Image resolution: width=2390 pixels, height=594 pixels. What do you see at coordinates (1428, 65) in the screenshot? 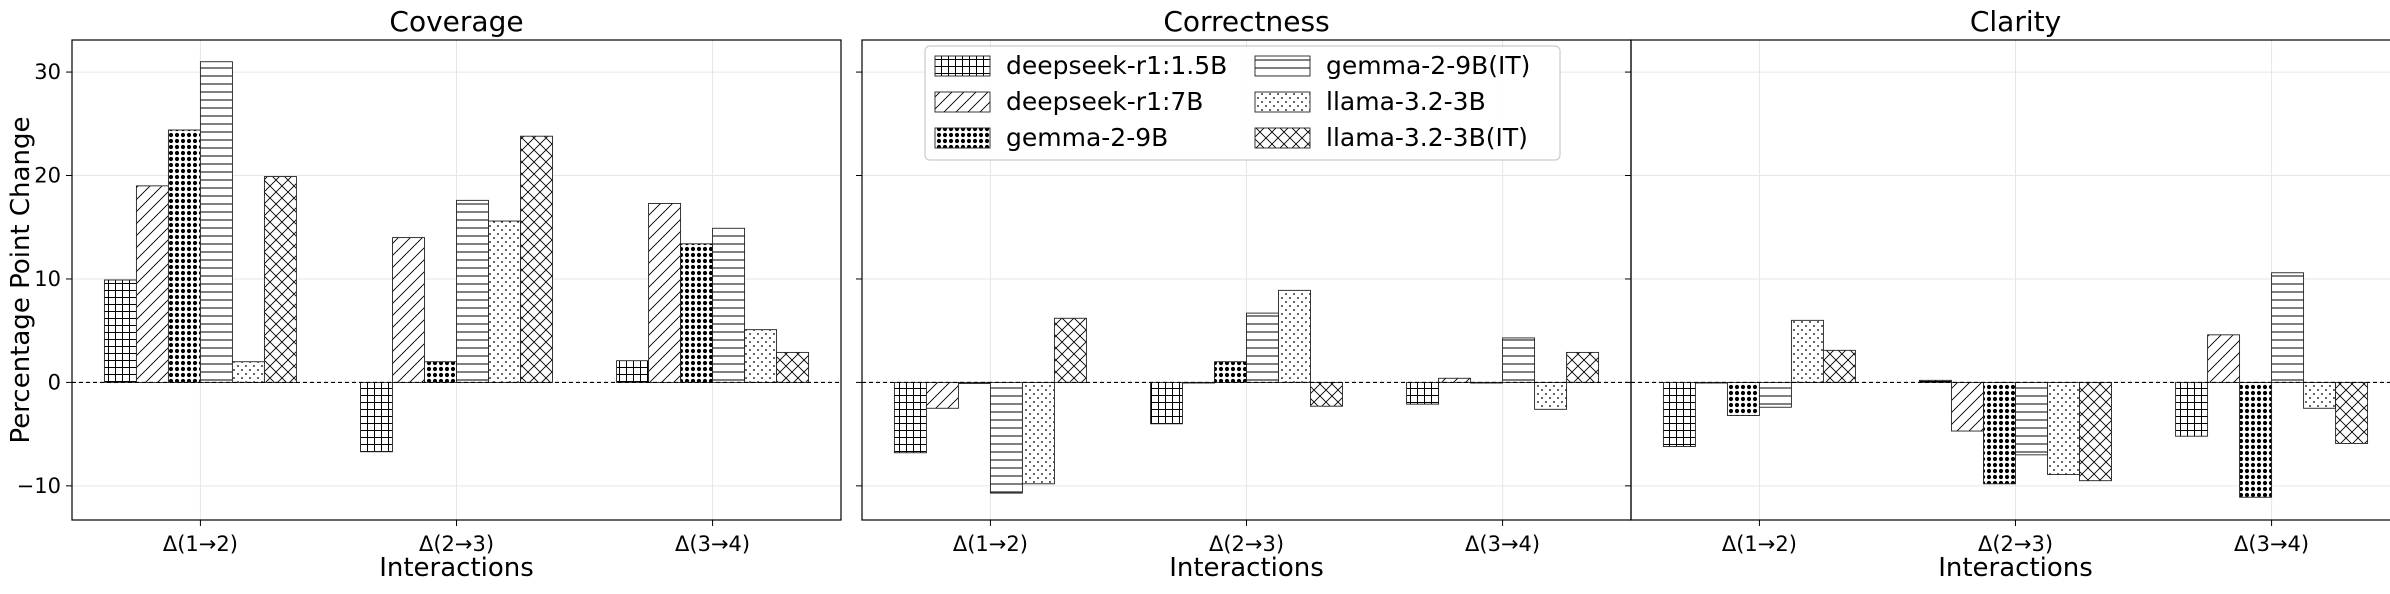
I see `legend-label: gemma-2-9B(IT)` at bounding box center [1428, 65].